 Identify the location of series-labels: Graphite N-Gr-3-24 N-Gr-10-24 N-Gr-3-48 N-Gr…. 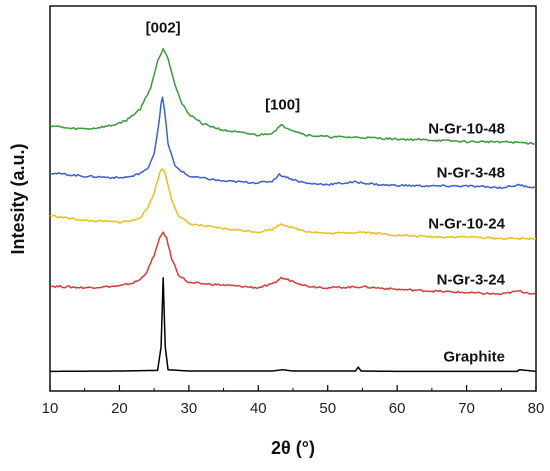
(466, 242).